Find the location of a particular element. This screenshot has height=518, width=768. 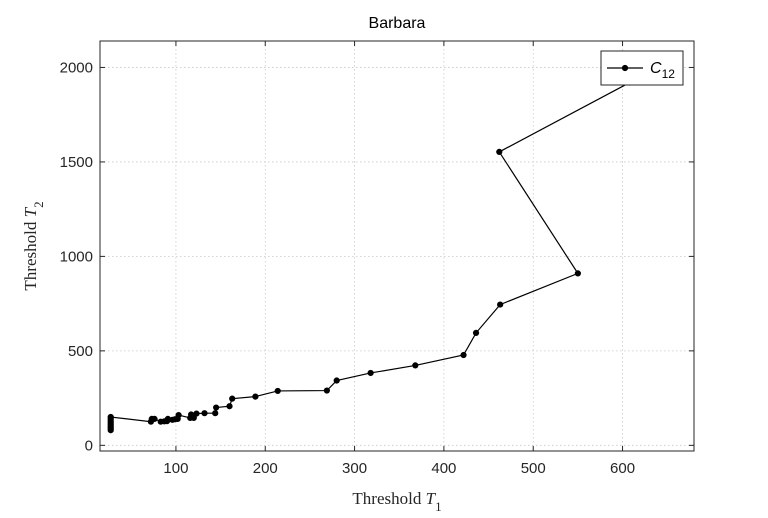

x-axis-label: Threshold T1 is located at coordinates (396, 501).